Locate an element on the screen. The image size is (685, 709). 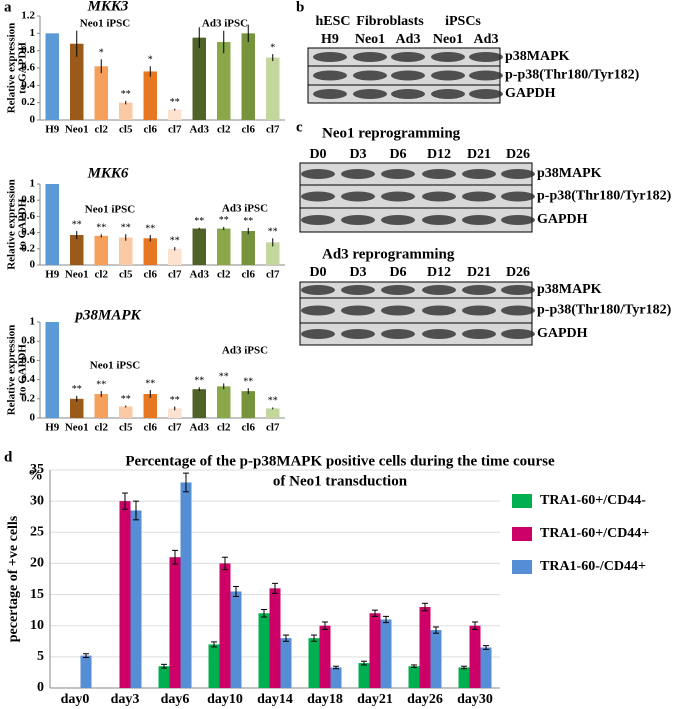
blot-title: Ad3 reprogramming is located at coordinates (388, 254).